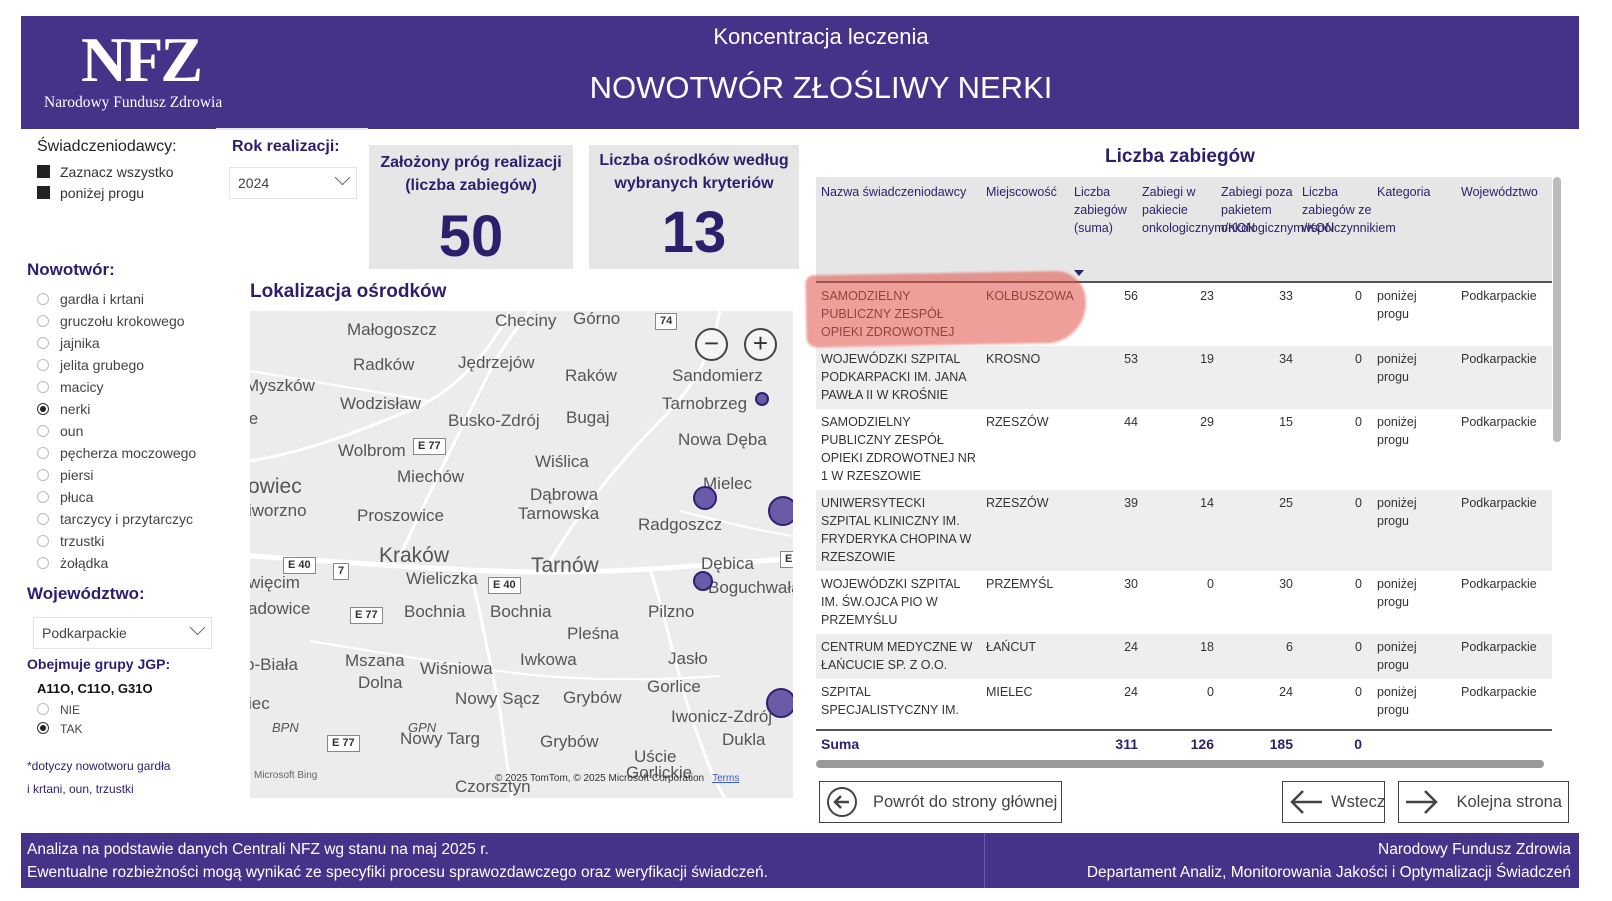  I want to click on year-dropdown: 2024, so click(293, 183).